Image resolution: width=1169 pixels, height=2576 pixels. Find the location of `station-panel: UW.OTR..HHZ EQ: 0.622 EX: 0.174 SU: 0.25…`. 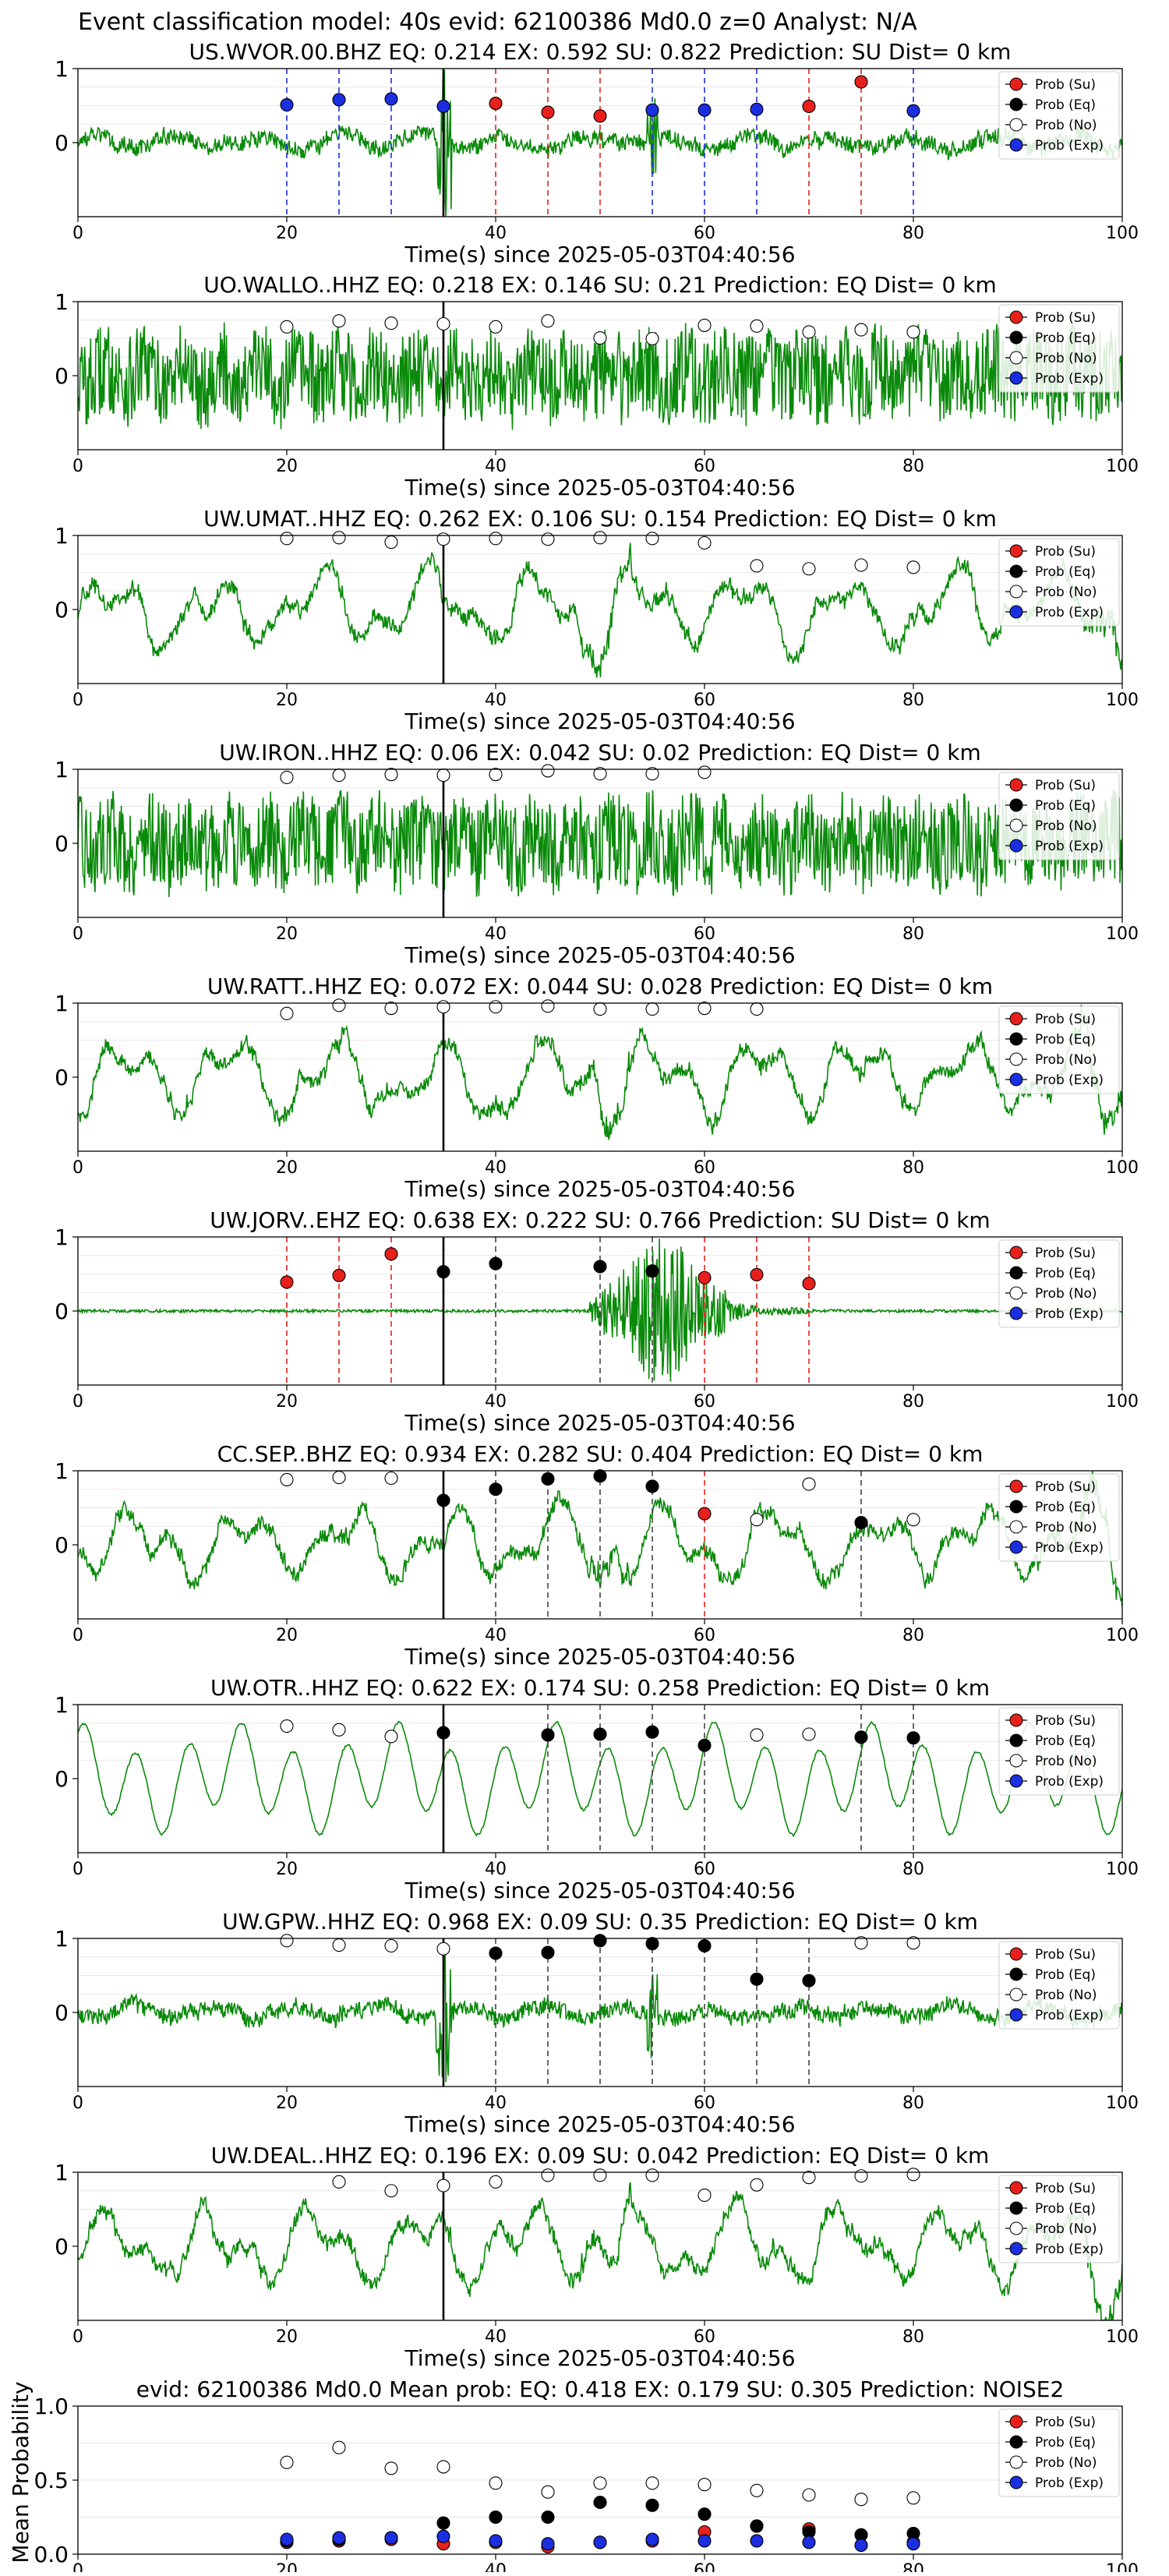

station-panel: UW.OTR..HHZ EQ: 0.622 EX: 0.174 SU: 0.25… is located at coordinates (597, 1789).